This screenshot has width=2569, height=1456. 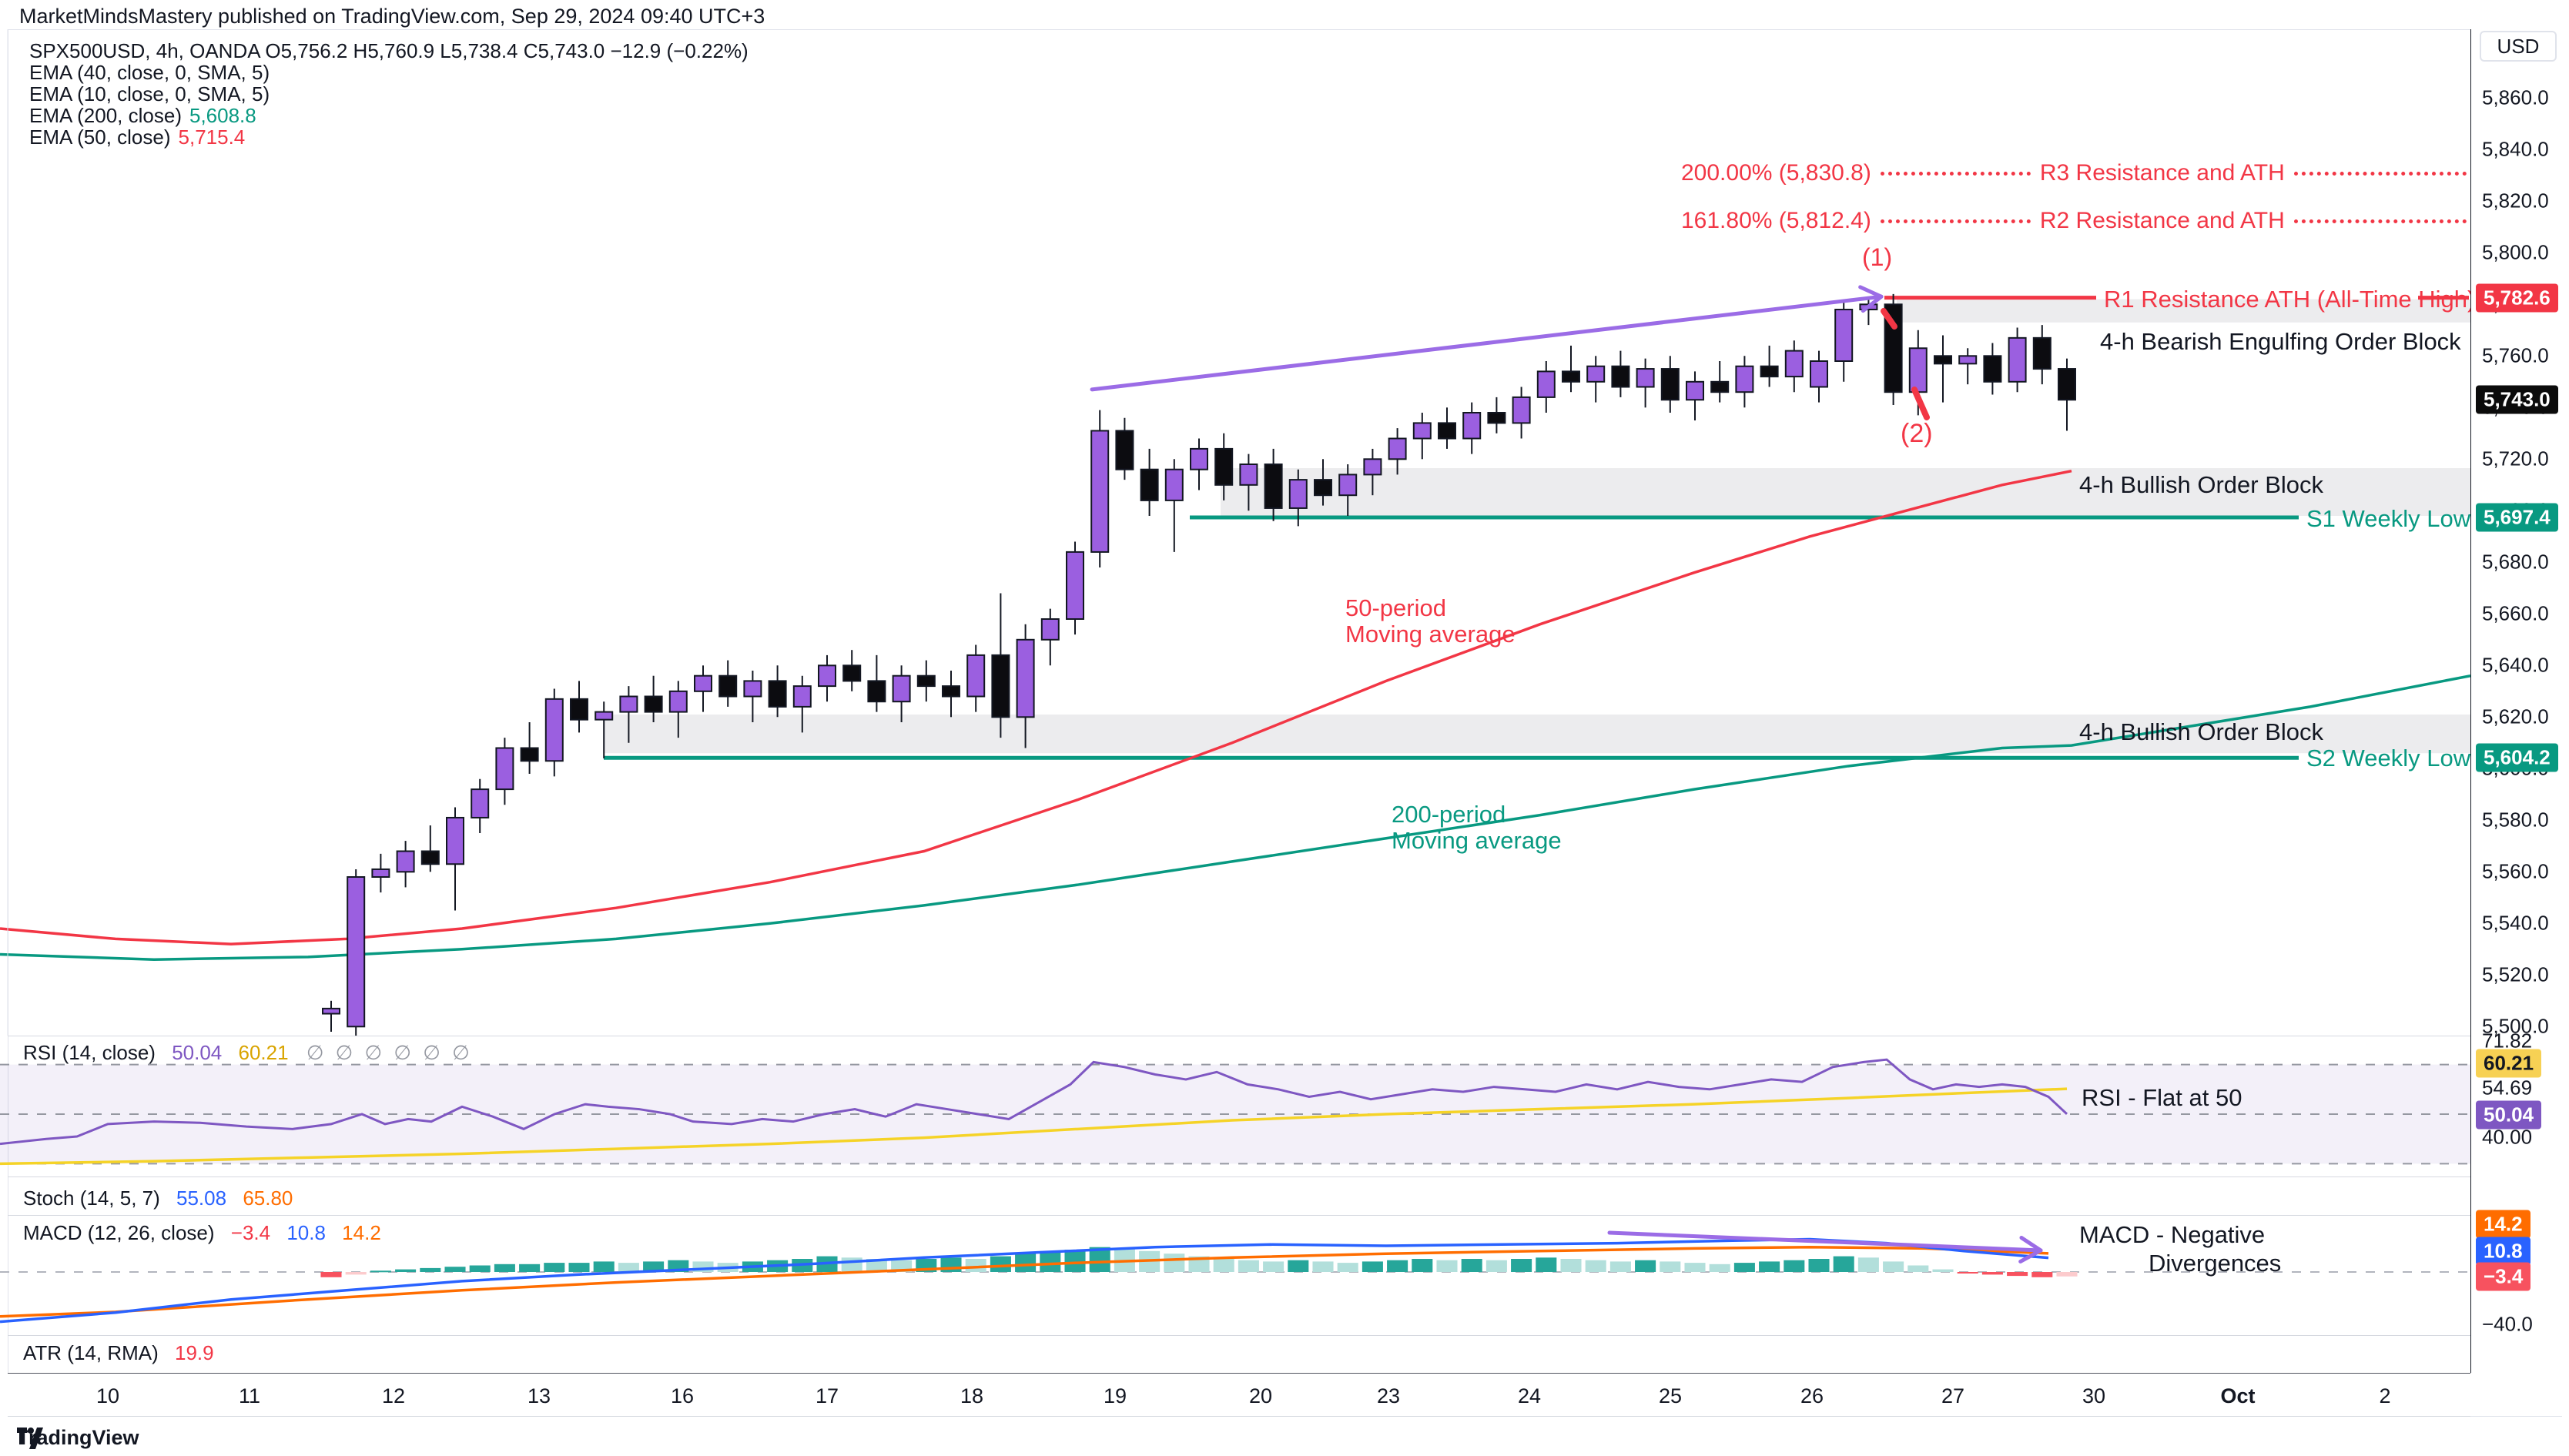 What do you see at coordinates (1776, 221) in the screenshot?
I see `fib-r2-label: 161.80% (5,812.4)` at bounding box center [1776, 221].